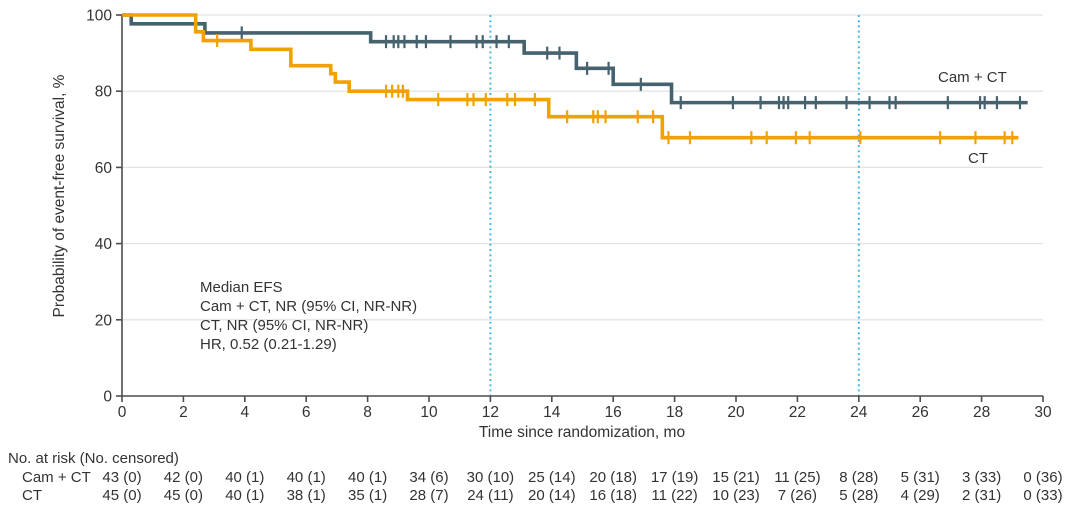 This screenshot has height=519, width=1080. Describe the element at coordinates (972, 77) in the screenshot. I see `series-label-cam-ct: Cam + CT` at that location.